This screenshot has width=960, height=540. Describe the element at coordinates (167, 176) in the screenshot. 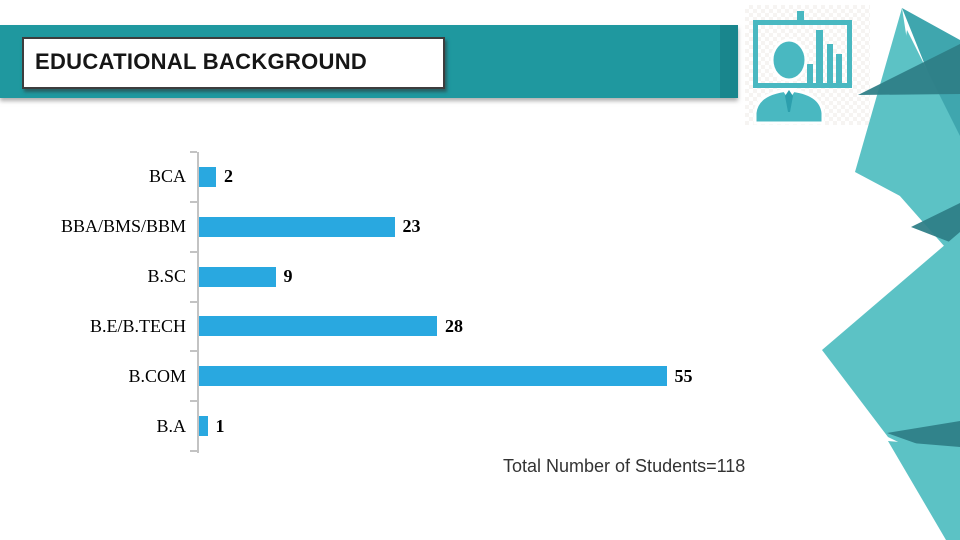

I see `category-label: BCA` at that location.